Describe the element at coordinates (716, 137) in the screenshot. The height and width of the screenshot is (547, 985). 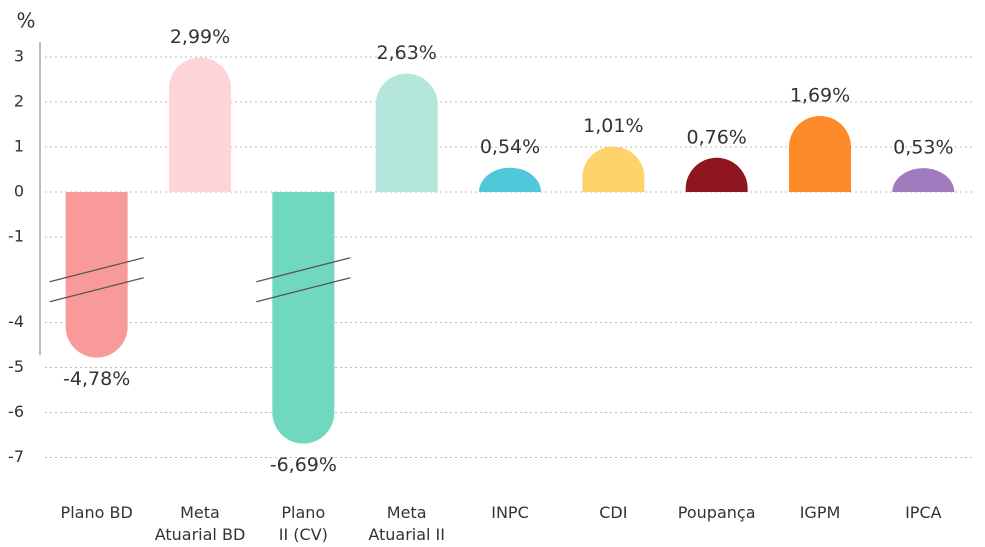
I see `value-label: 0,76%` at that location.